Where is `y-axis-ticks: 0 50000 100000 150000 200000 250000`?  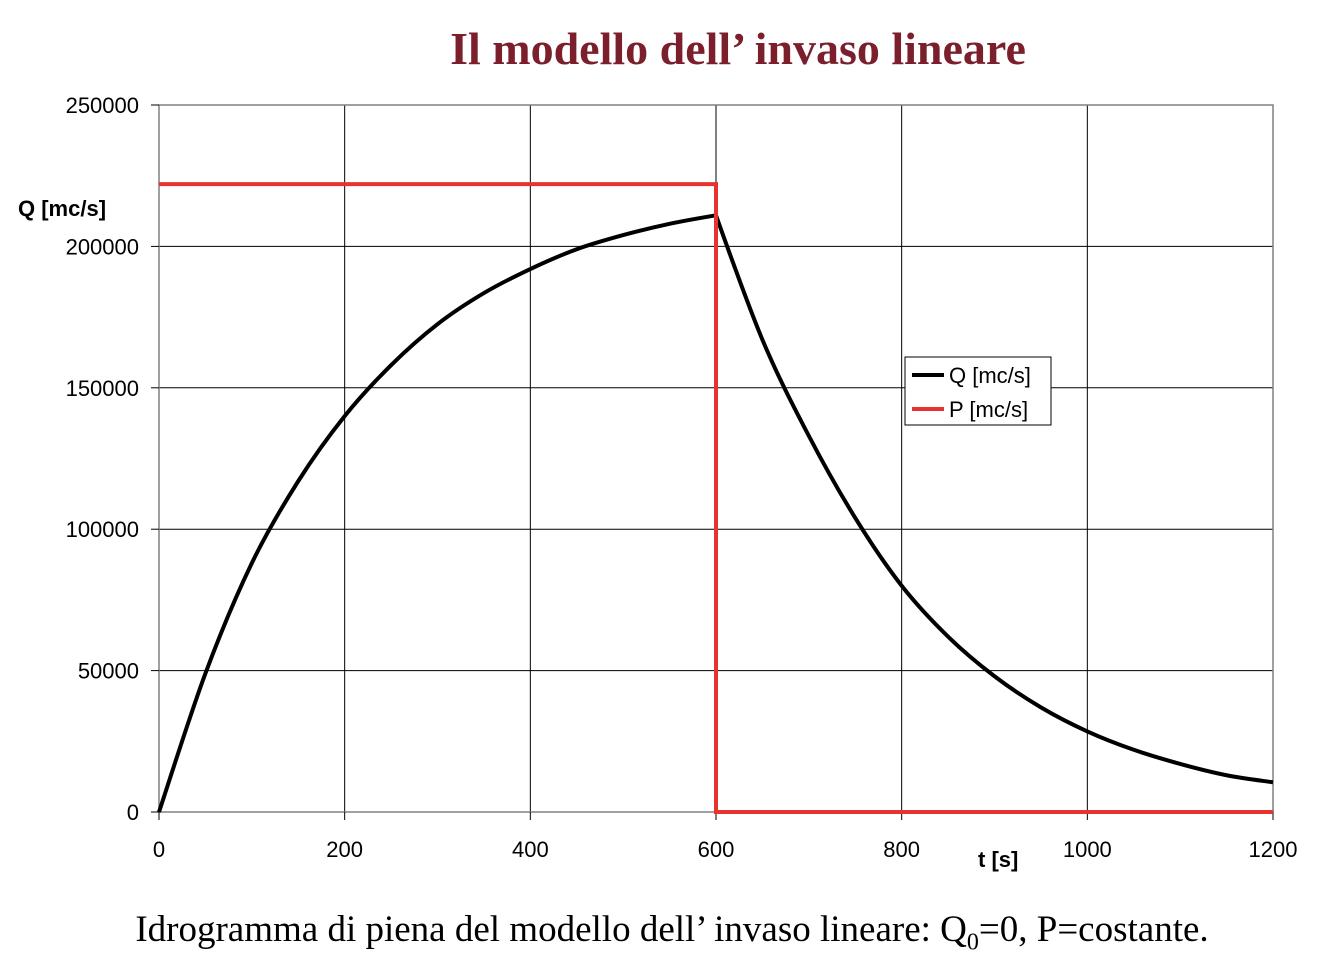
y-axis-ticks: 0 50000 100000 150000 200000 250000 is located at coordinates (112, 459).